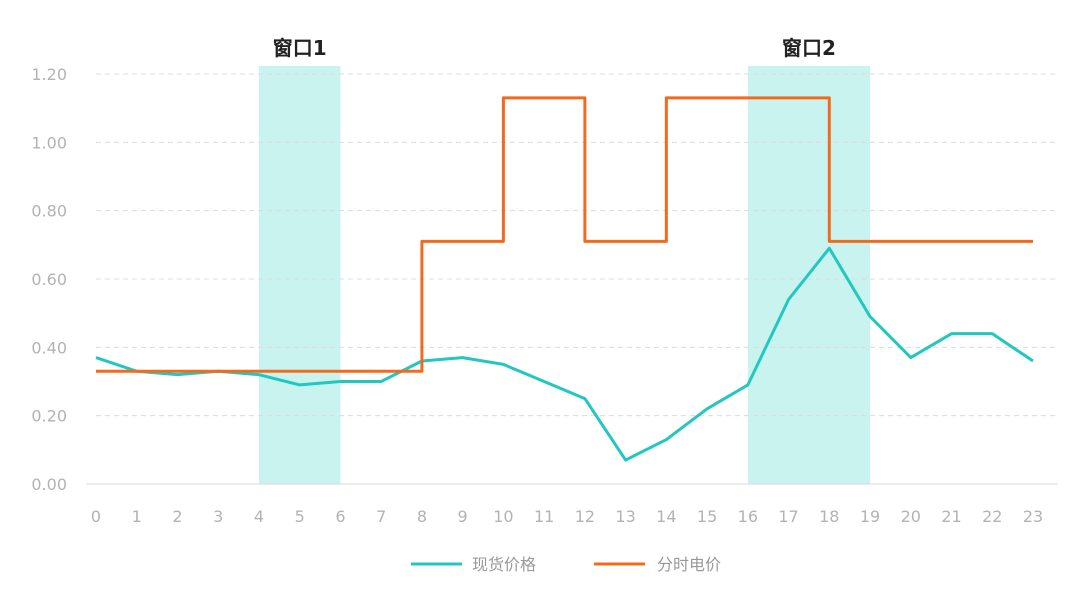 This screenshot has width=1080, height=611. What do you see at coordinates (49, 347) in the screenshot?
I see `y-tick-label: 0.40` at bounding box center [49, 347].